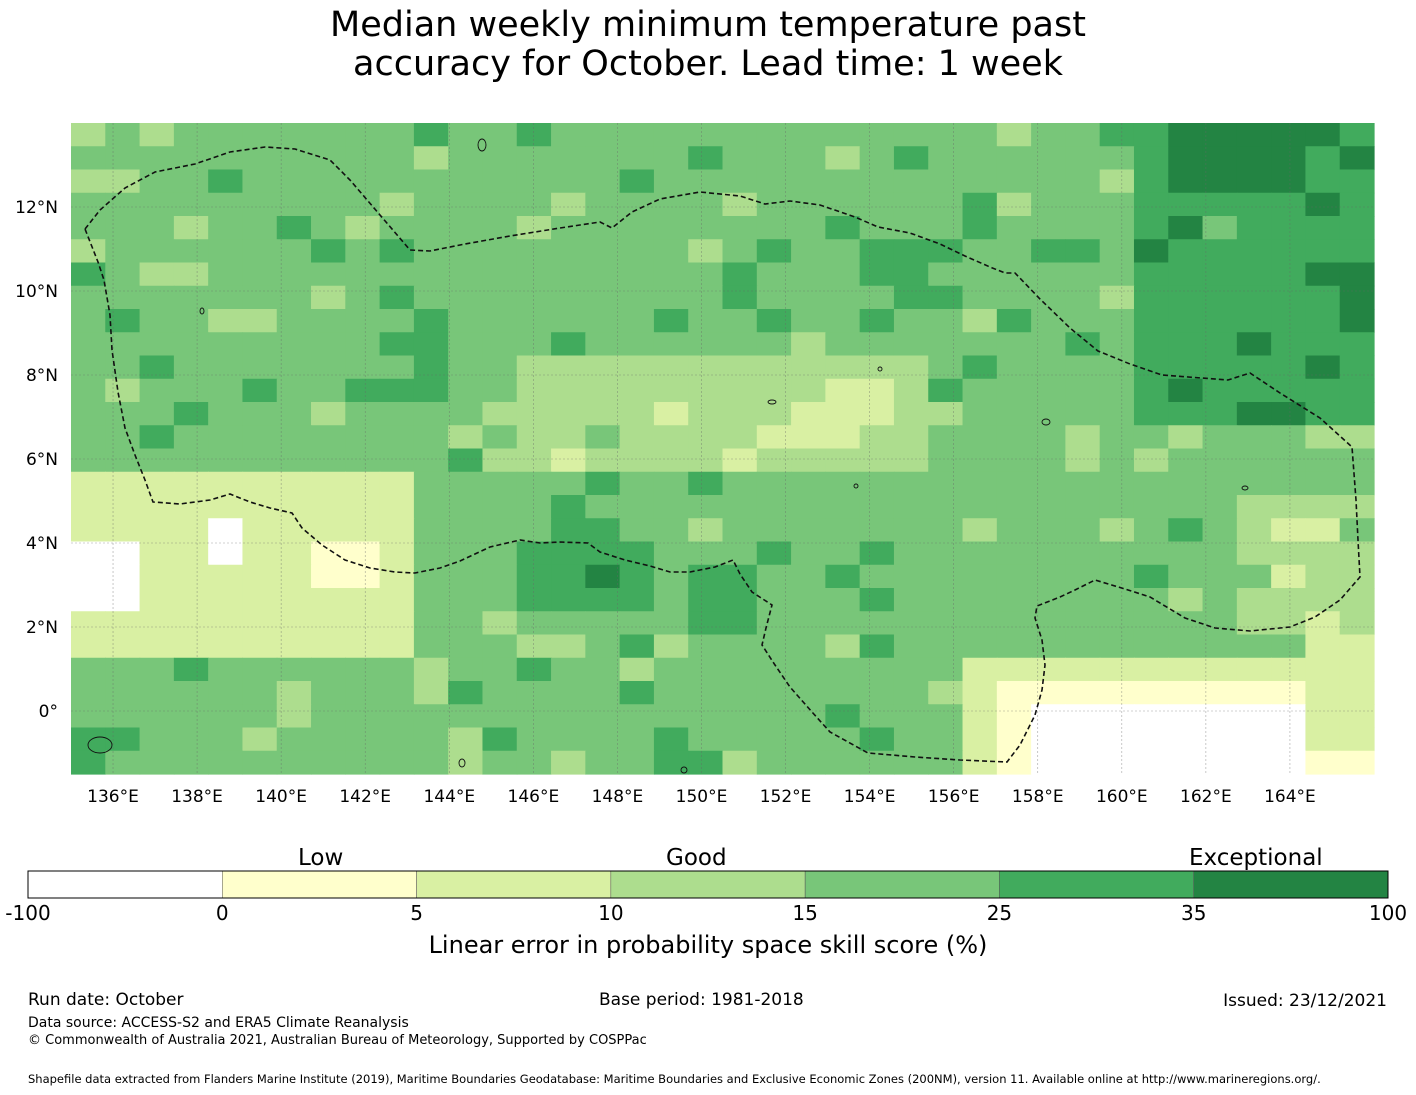 This screenshot has width=1416, height=1095. Describe the element at coordinates (708, 884) in the screenshot. I see `colorbar-outline` at that location.